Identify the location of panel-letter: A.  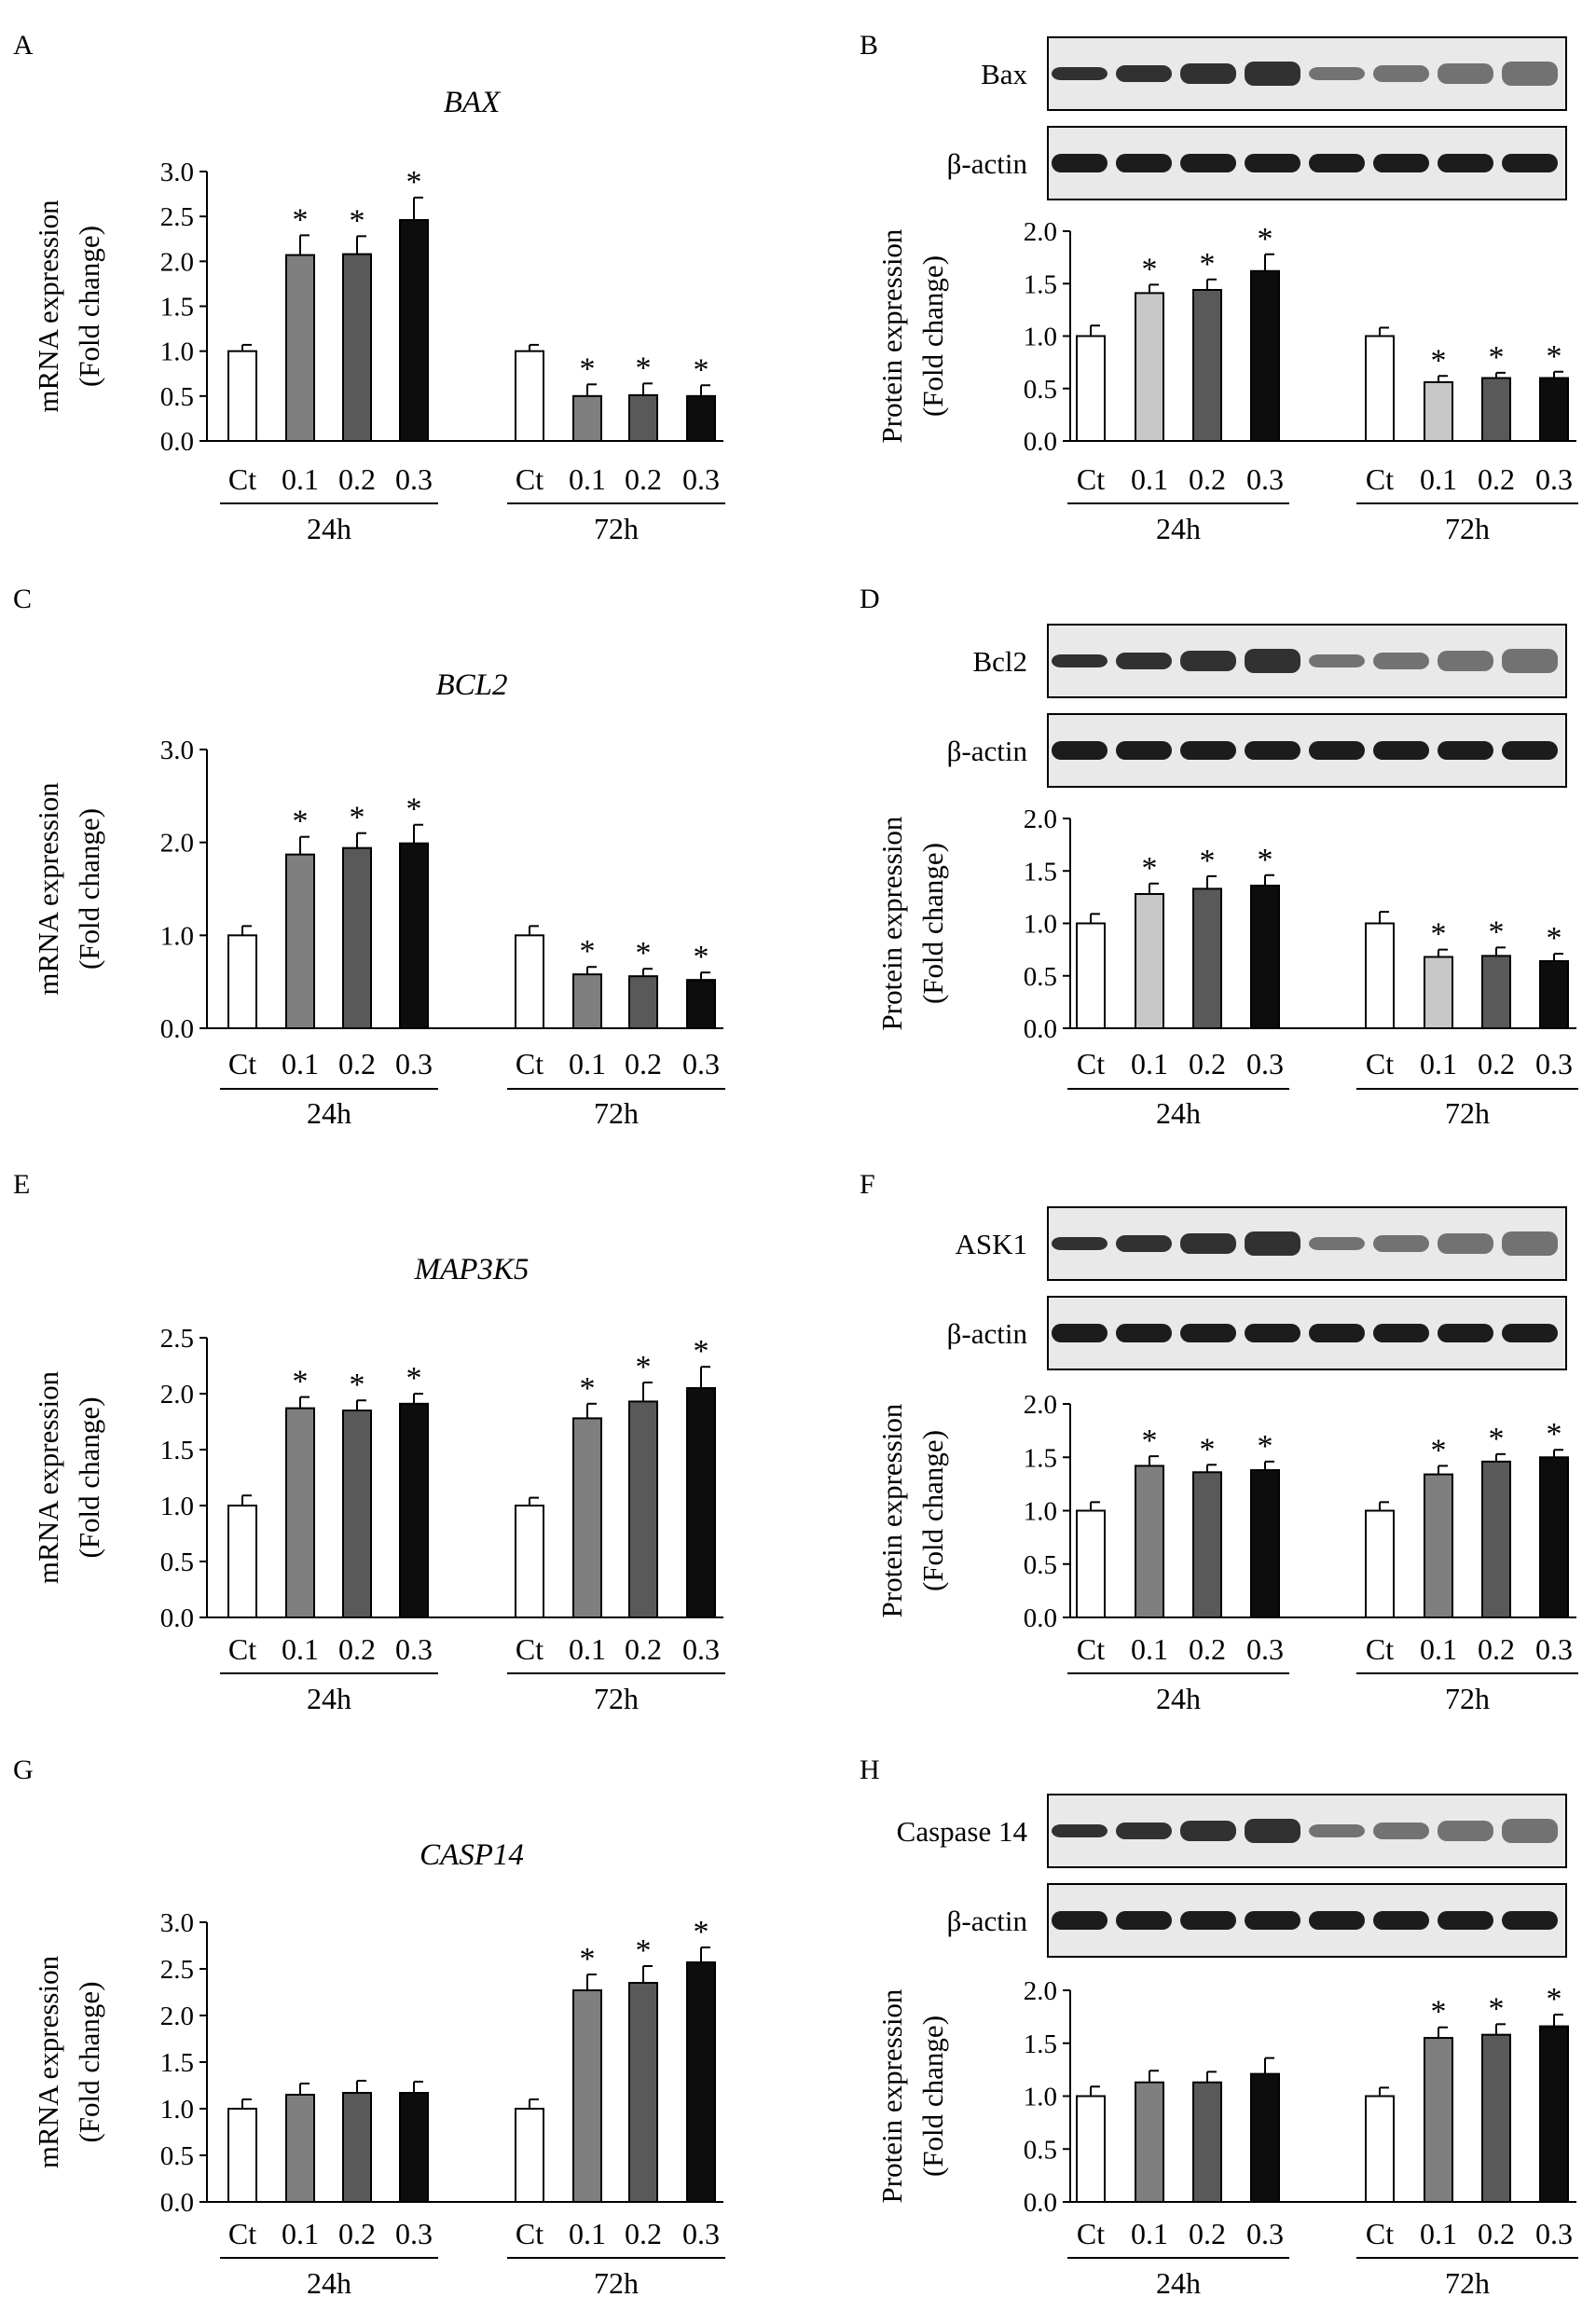
(23, 45).